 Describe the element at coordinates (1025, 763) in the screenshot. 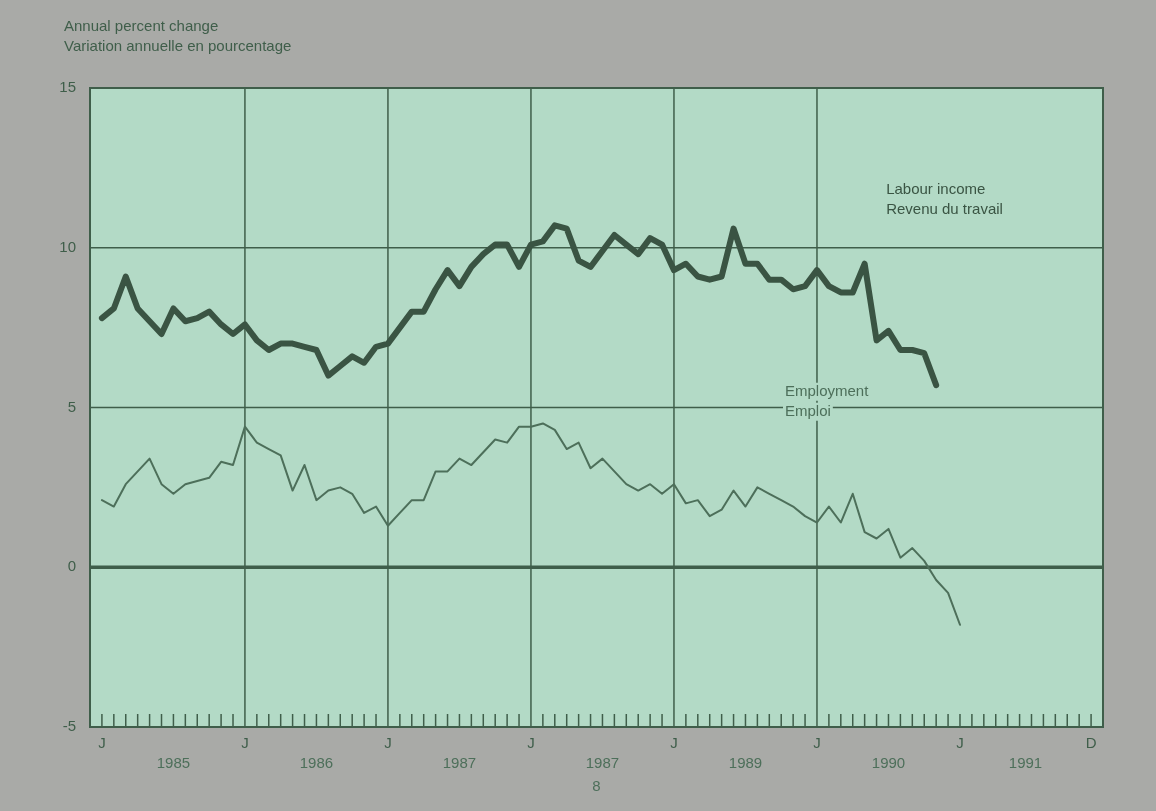

I see `text: 1991` at that location.